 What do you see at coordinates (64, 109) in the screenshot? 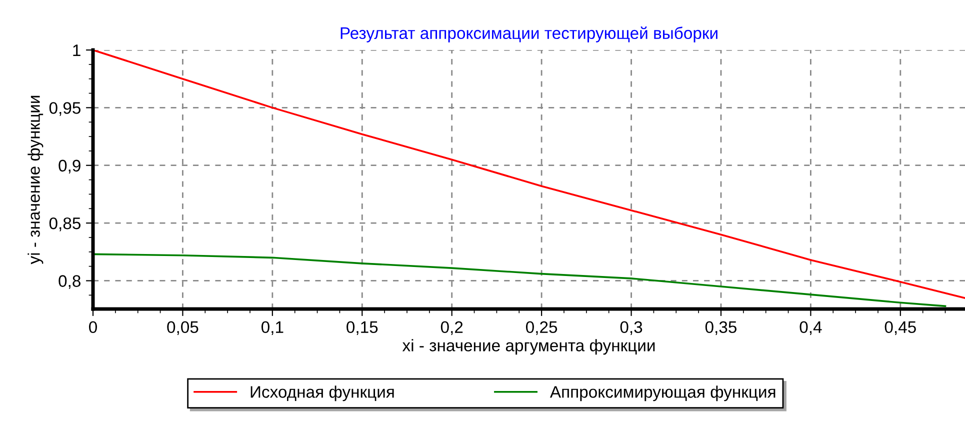
I see `y-tick-label: 0,95` at bounding box center [64, 109].